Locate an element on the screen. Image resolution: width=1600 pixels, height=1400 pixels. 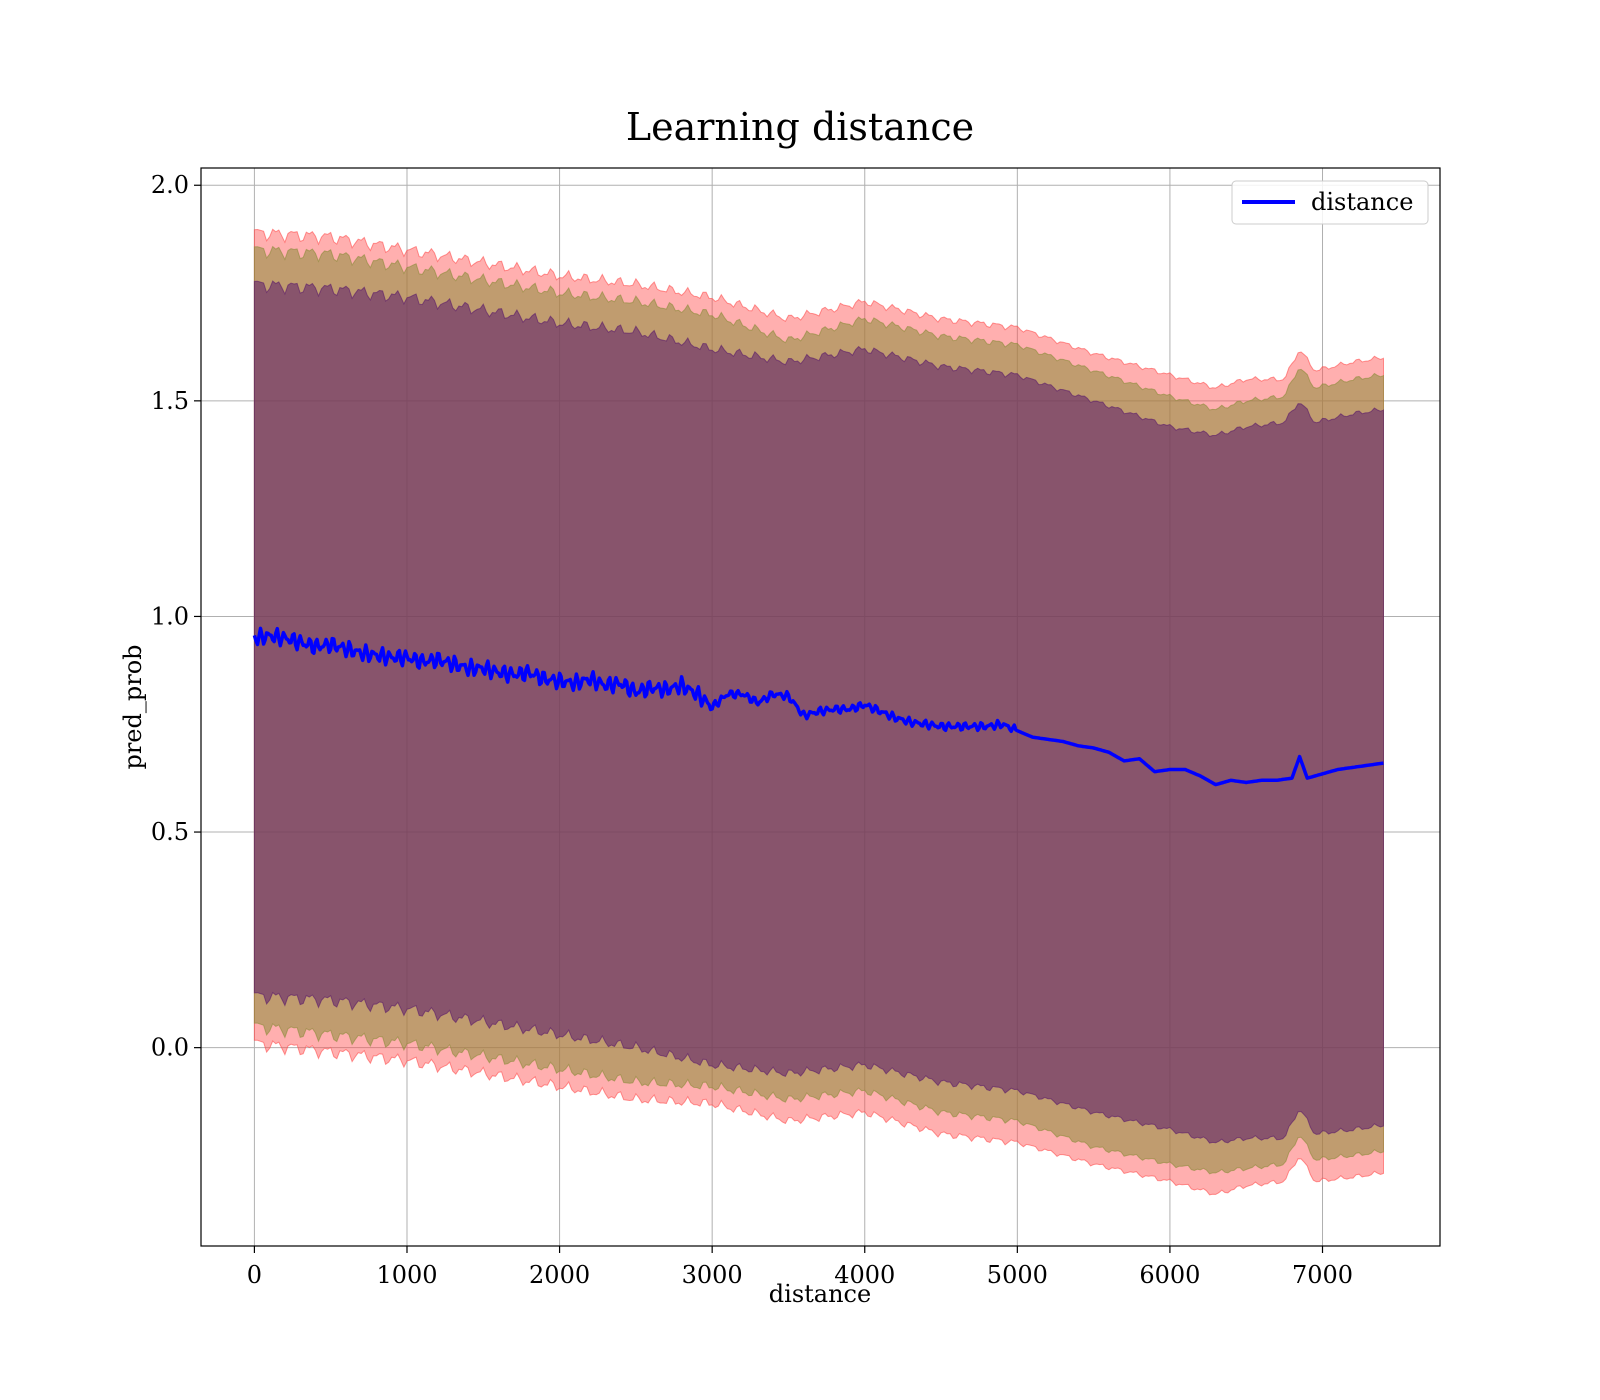
legend: distance is located at coordinates (1330, 202).